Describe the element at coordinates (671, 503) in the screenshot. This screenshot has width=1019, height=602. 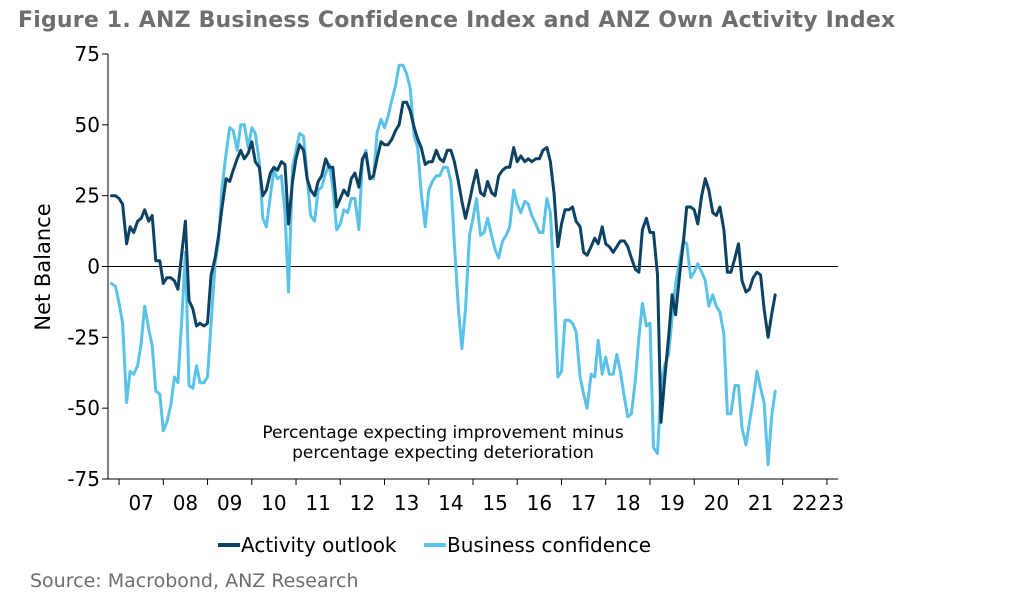
I see `x-tick-label: 19` at that location.